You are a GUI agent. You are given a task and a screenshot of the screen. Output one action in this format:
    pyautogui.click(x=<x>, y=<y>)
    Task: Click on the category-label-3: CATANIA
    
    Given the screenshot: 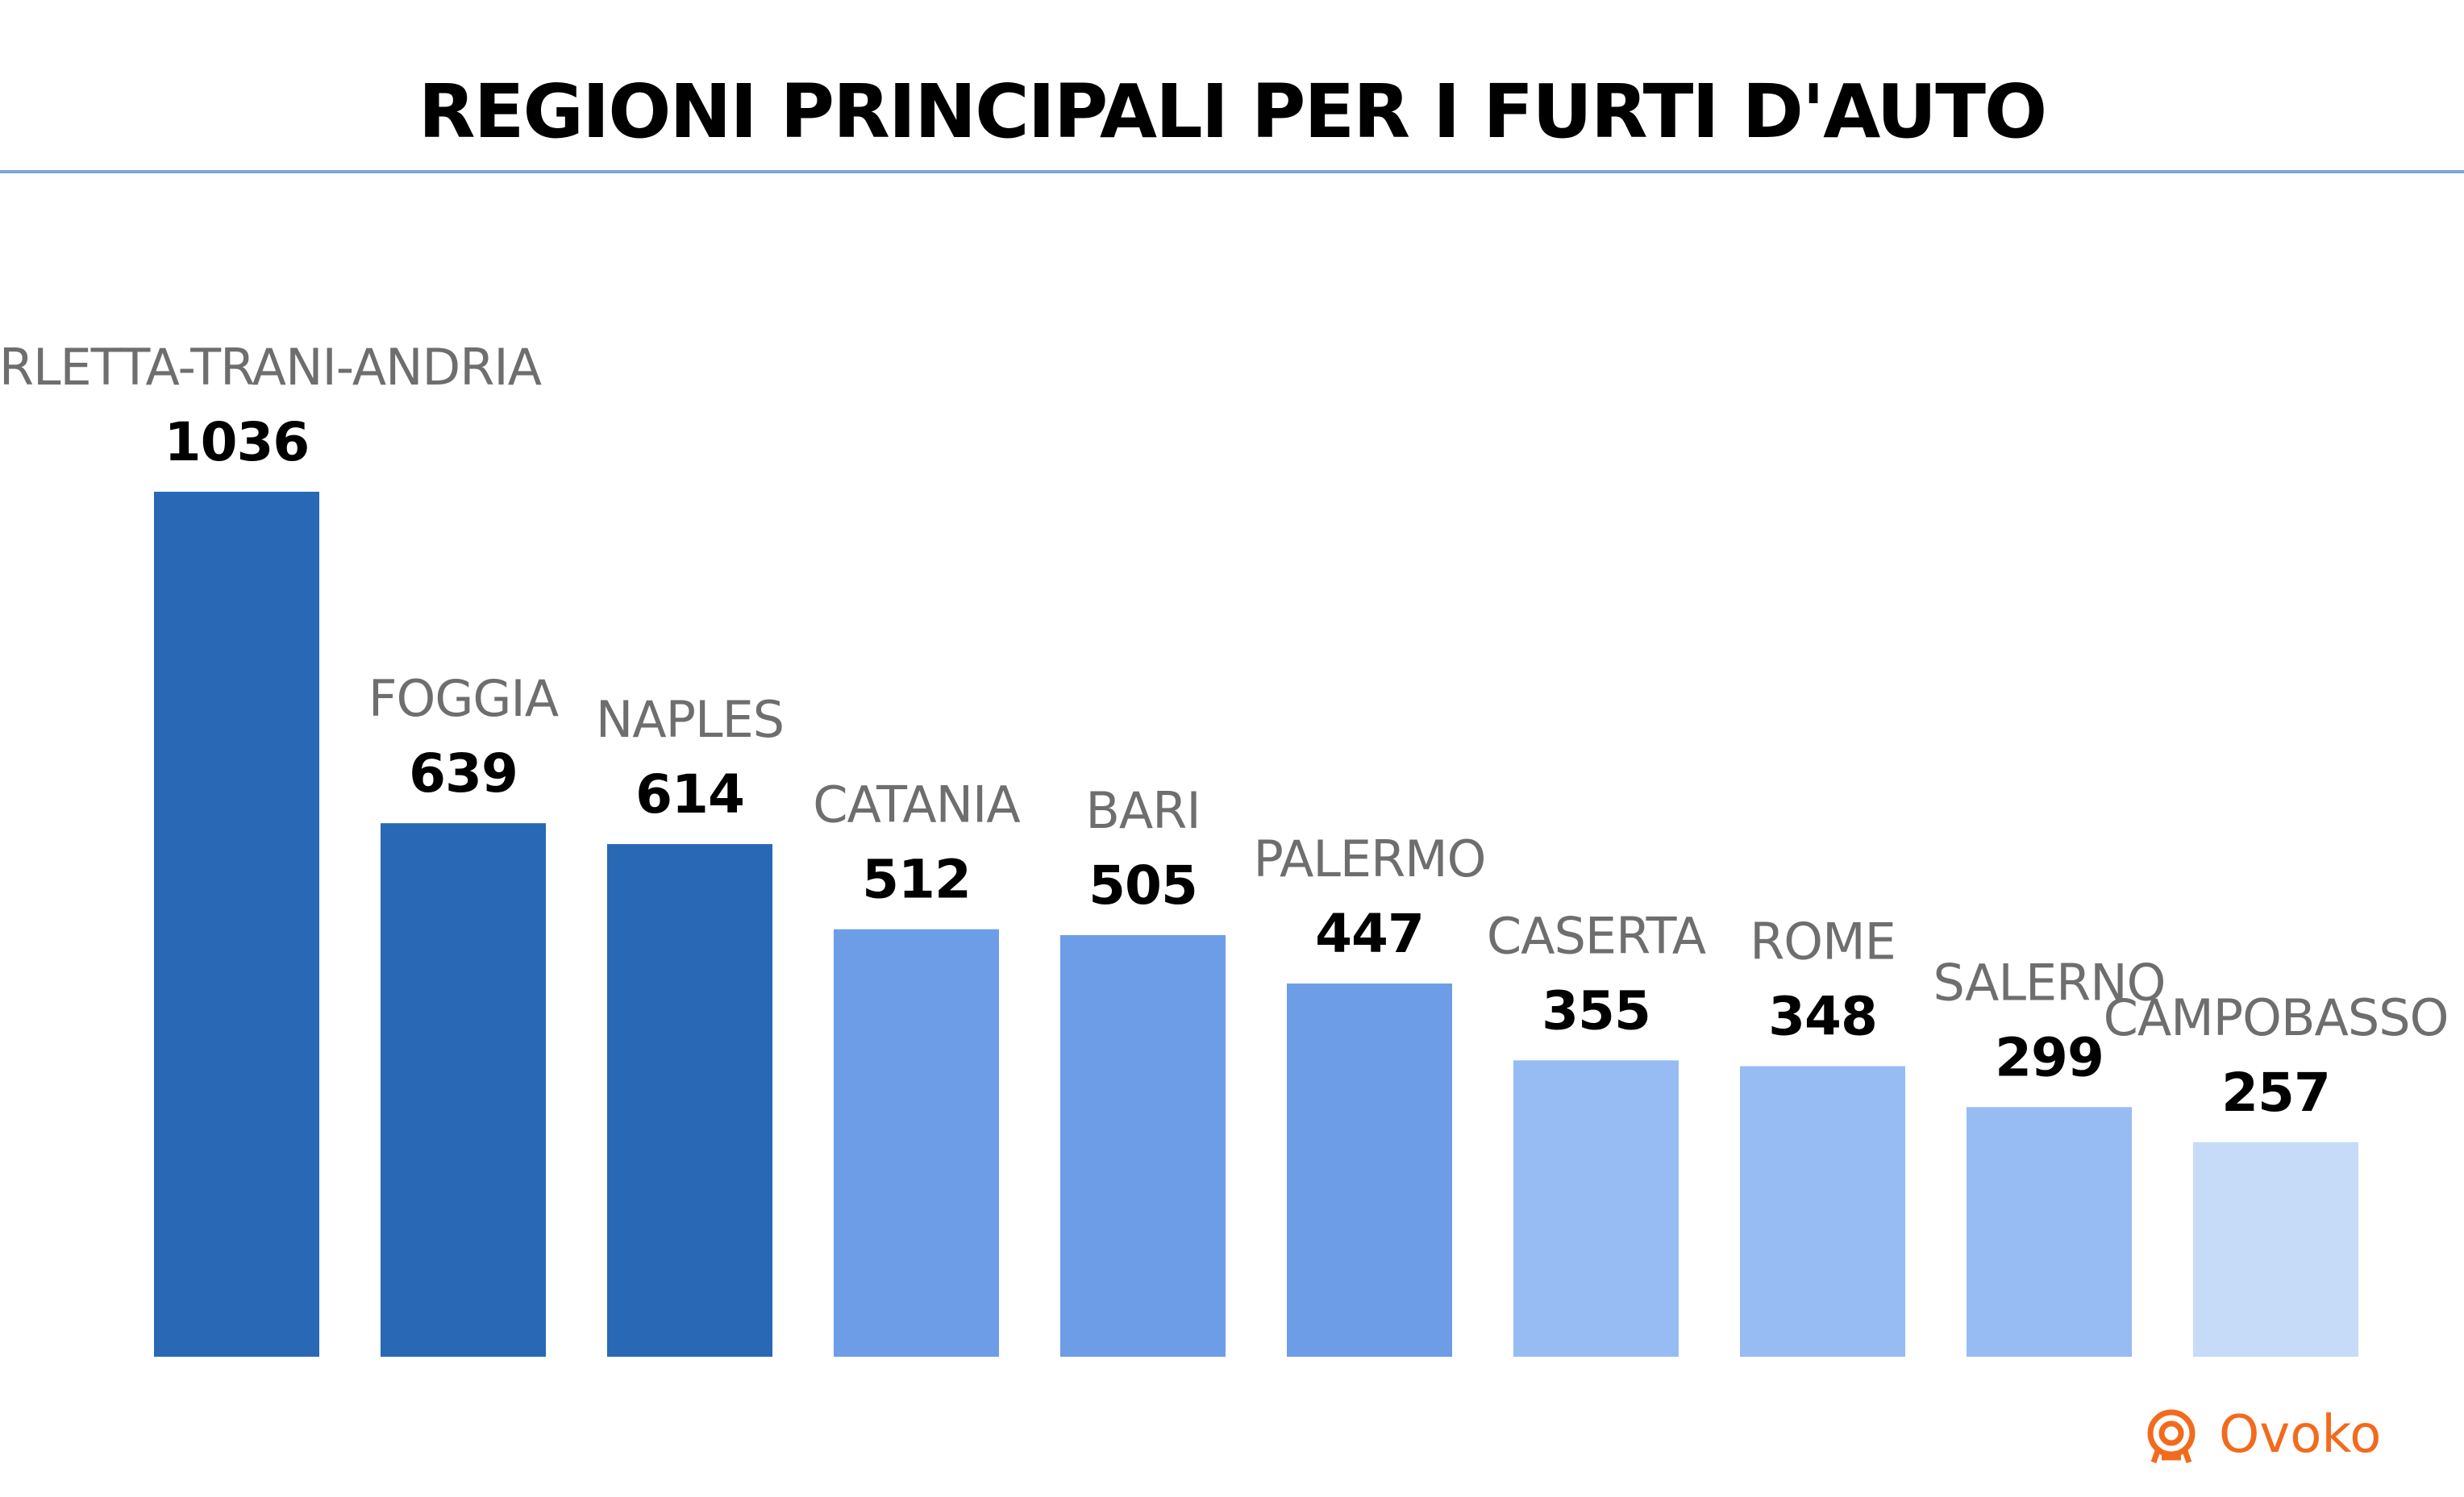 What is the action you would take?
    pyautogui.click(x=916, y=805)
    